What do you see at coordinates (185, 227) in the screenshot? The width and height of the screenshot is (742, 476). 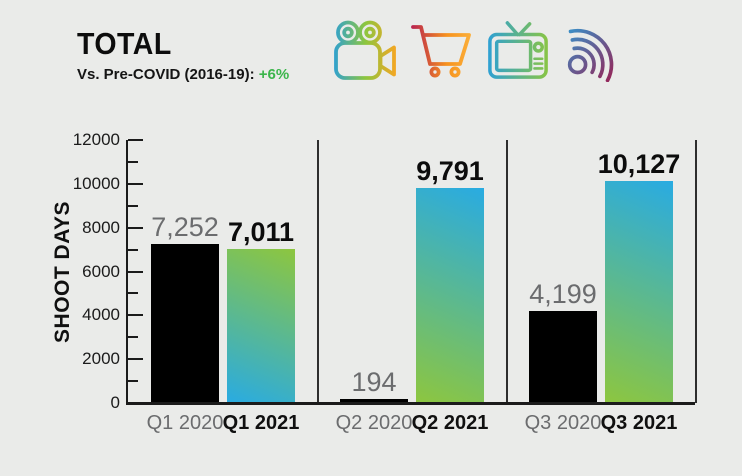 I see `value-label-q1-2020: 7,252` at bounding box center [185, 227].